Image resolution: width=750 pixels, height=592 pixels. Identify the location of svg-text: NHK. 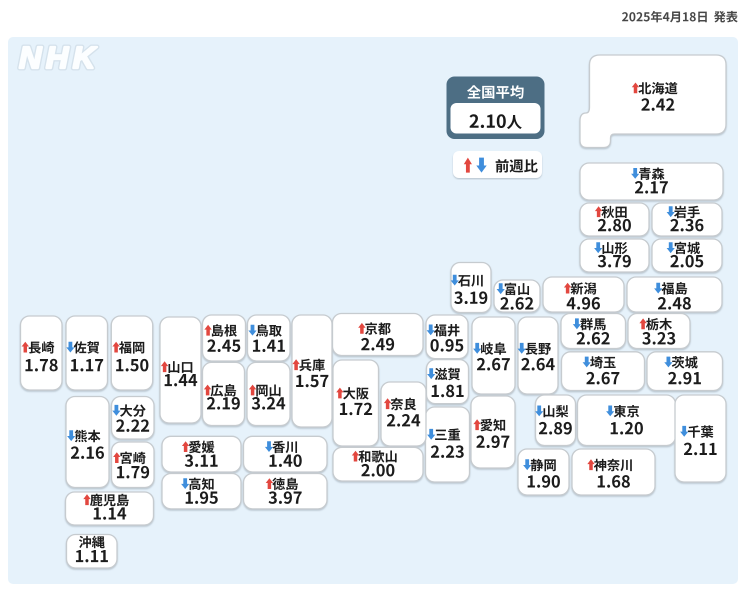
(59, 57).